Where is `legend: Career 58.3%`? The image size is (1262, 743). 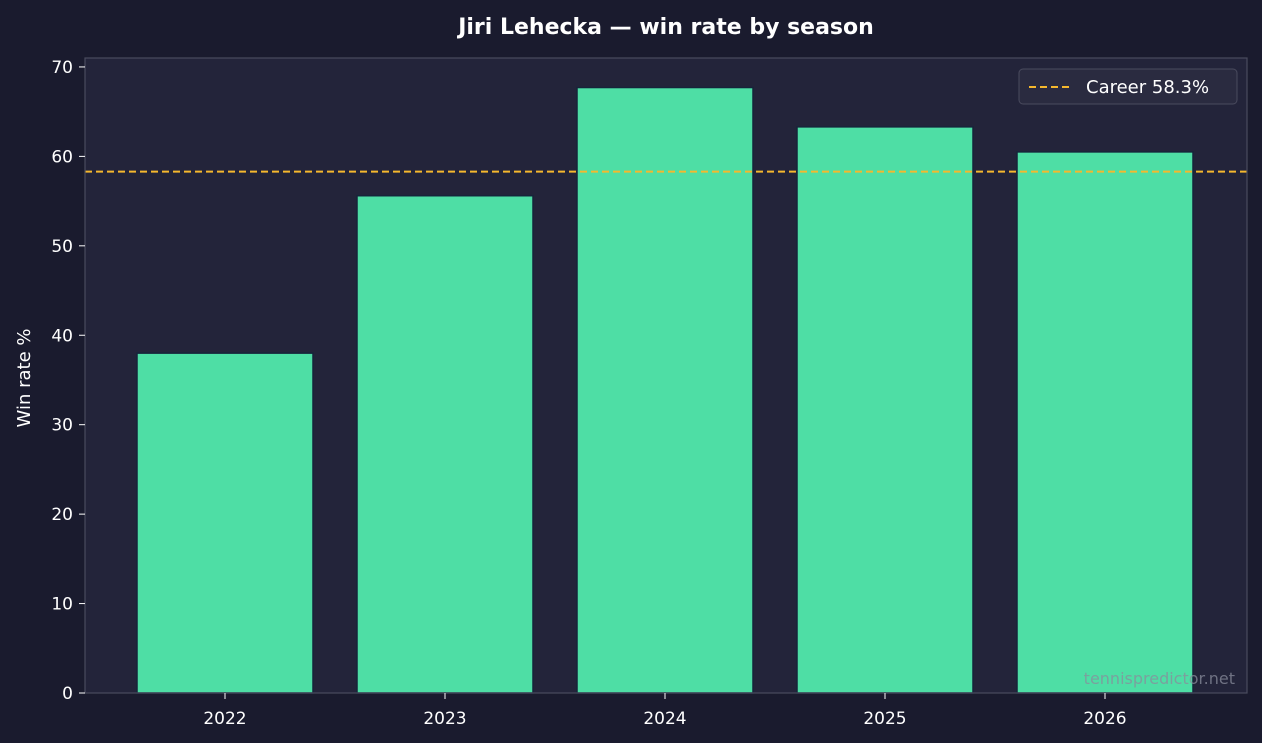
legend: Career 58.3% is located at coordinates (1128, 86).